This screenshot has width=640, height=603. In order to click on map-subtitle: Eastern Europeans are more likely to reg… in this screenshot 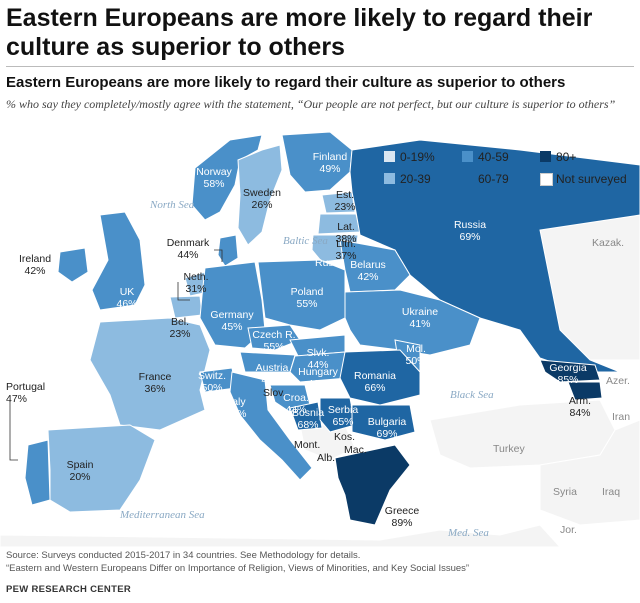, I will do `click(286, 82)`.